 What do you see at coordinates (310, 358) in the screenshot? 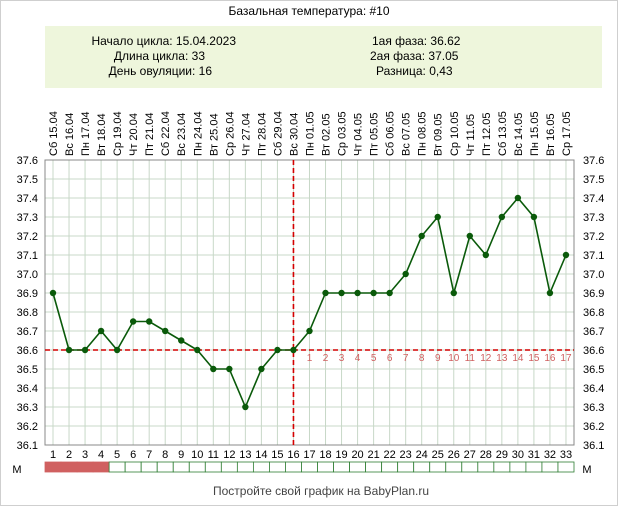
I see `phase2-day-label: 1` at bounding box center [310, 358].